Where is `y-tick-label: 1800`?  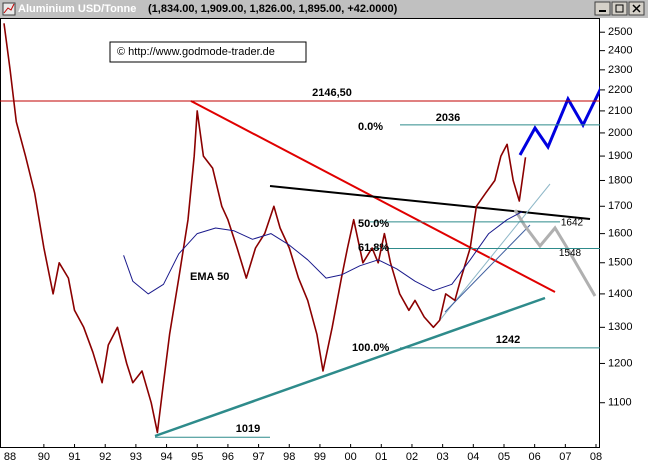
y-tick-label: 1800 is located at coordinates (620, 180).